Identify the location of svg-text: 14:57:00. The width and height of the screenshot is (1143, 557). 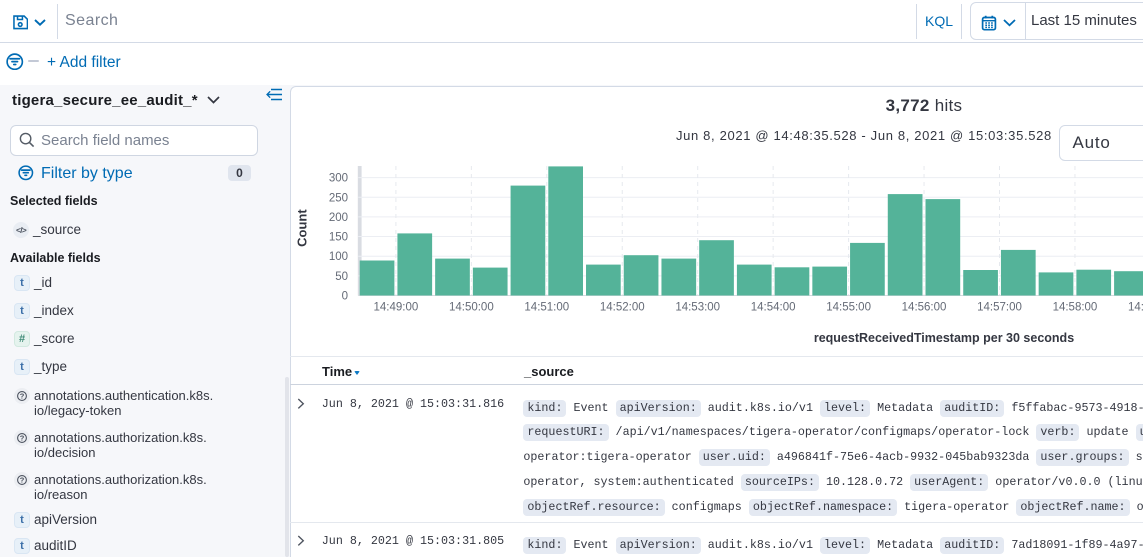
(999, 308).